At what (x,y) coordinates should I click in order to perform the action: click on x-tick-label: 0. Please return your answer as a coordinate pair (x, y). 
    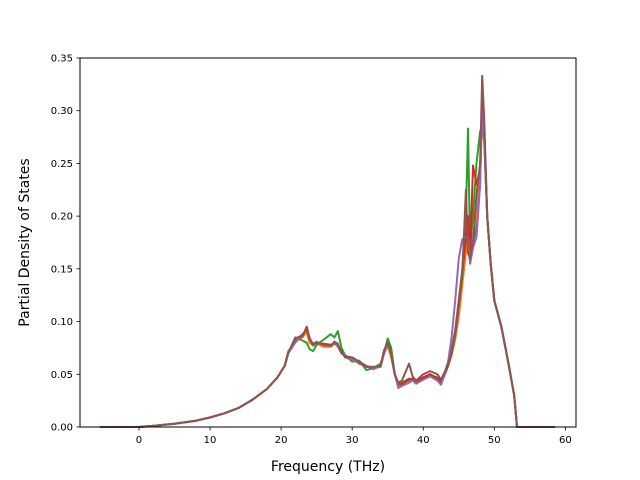
    Looking at the image, I should click on (139, 440).